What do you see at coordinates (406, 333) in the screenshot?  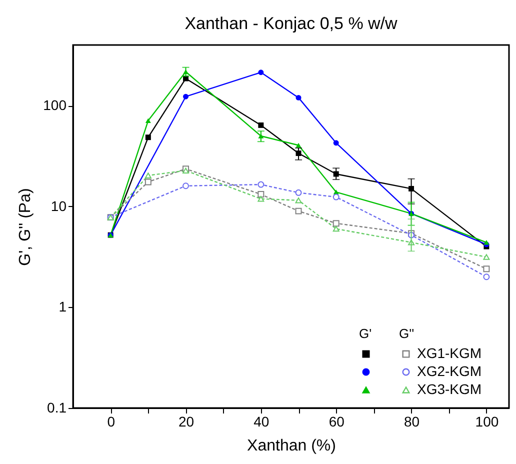 I see `annotation: G''` at bounding box center [406, 333].